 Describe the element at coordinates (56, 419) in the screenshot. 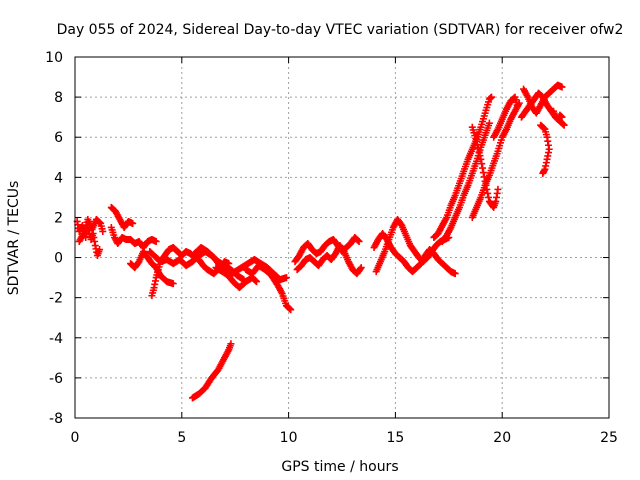

I see `y-tick-label: -8` at that location.